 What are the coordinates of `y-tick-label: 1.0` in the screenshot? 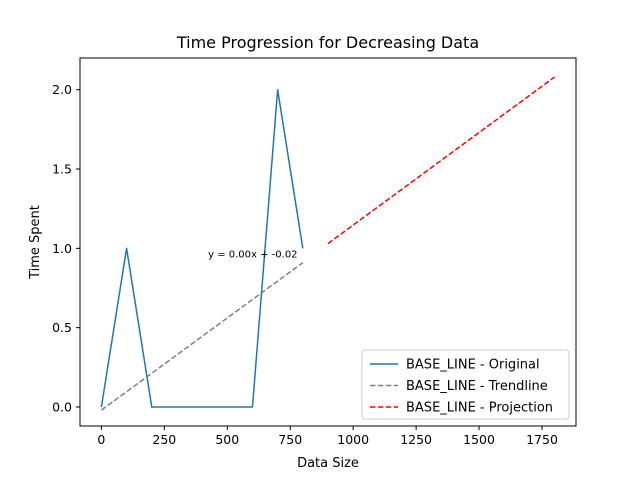 It's located at (62, 248).